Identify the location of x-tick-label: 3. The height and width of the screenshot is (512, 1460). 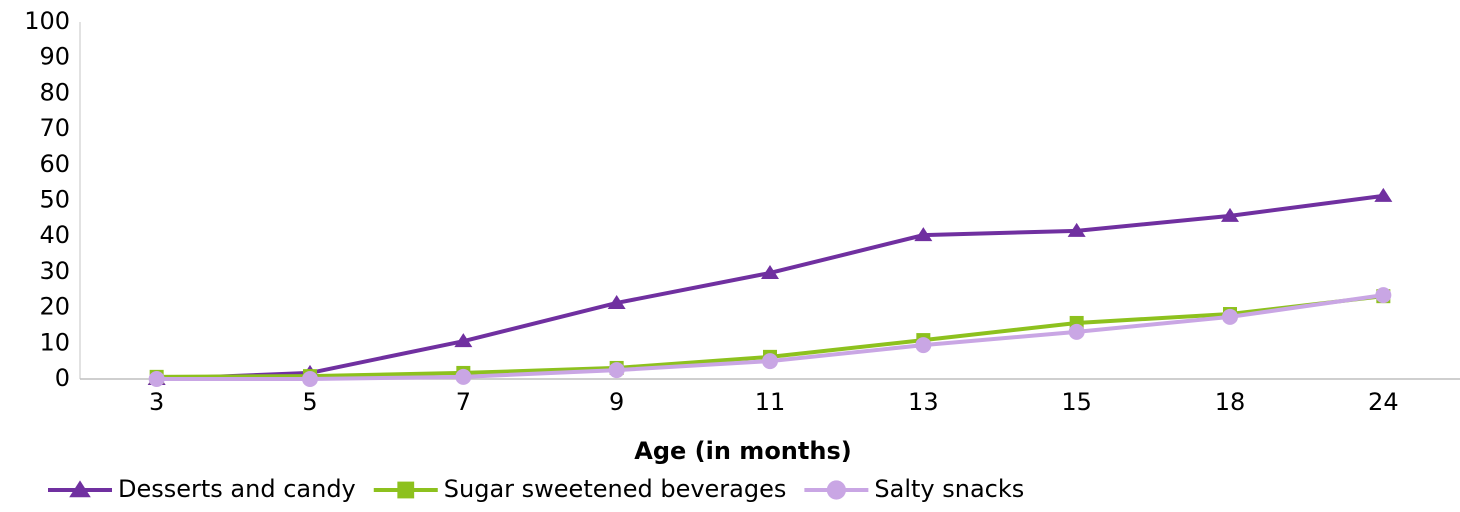
(156, 402).